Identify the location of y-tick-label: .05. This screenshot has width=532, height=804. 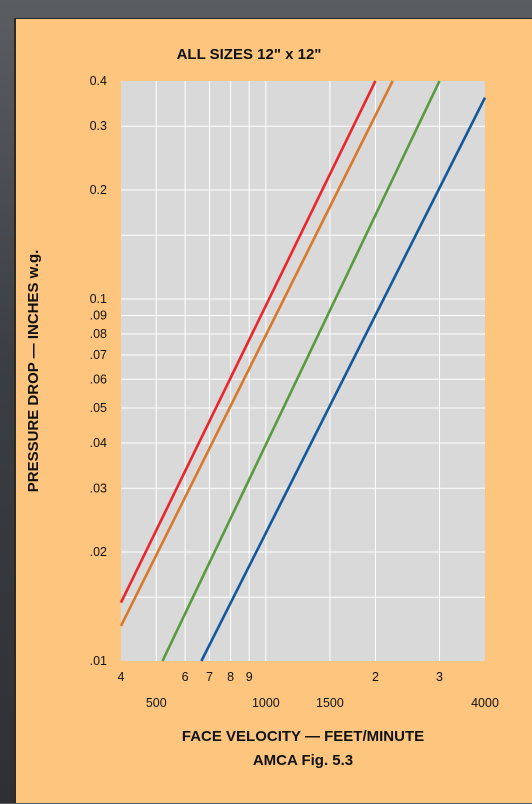
(98, 408).